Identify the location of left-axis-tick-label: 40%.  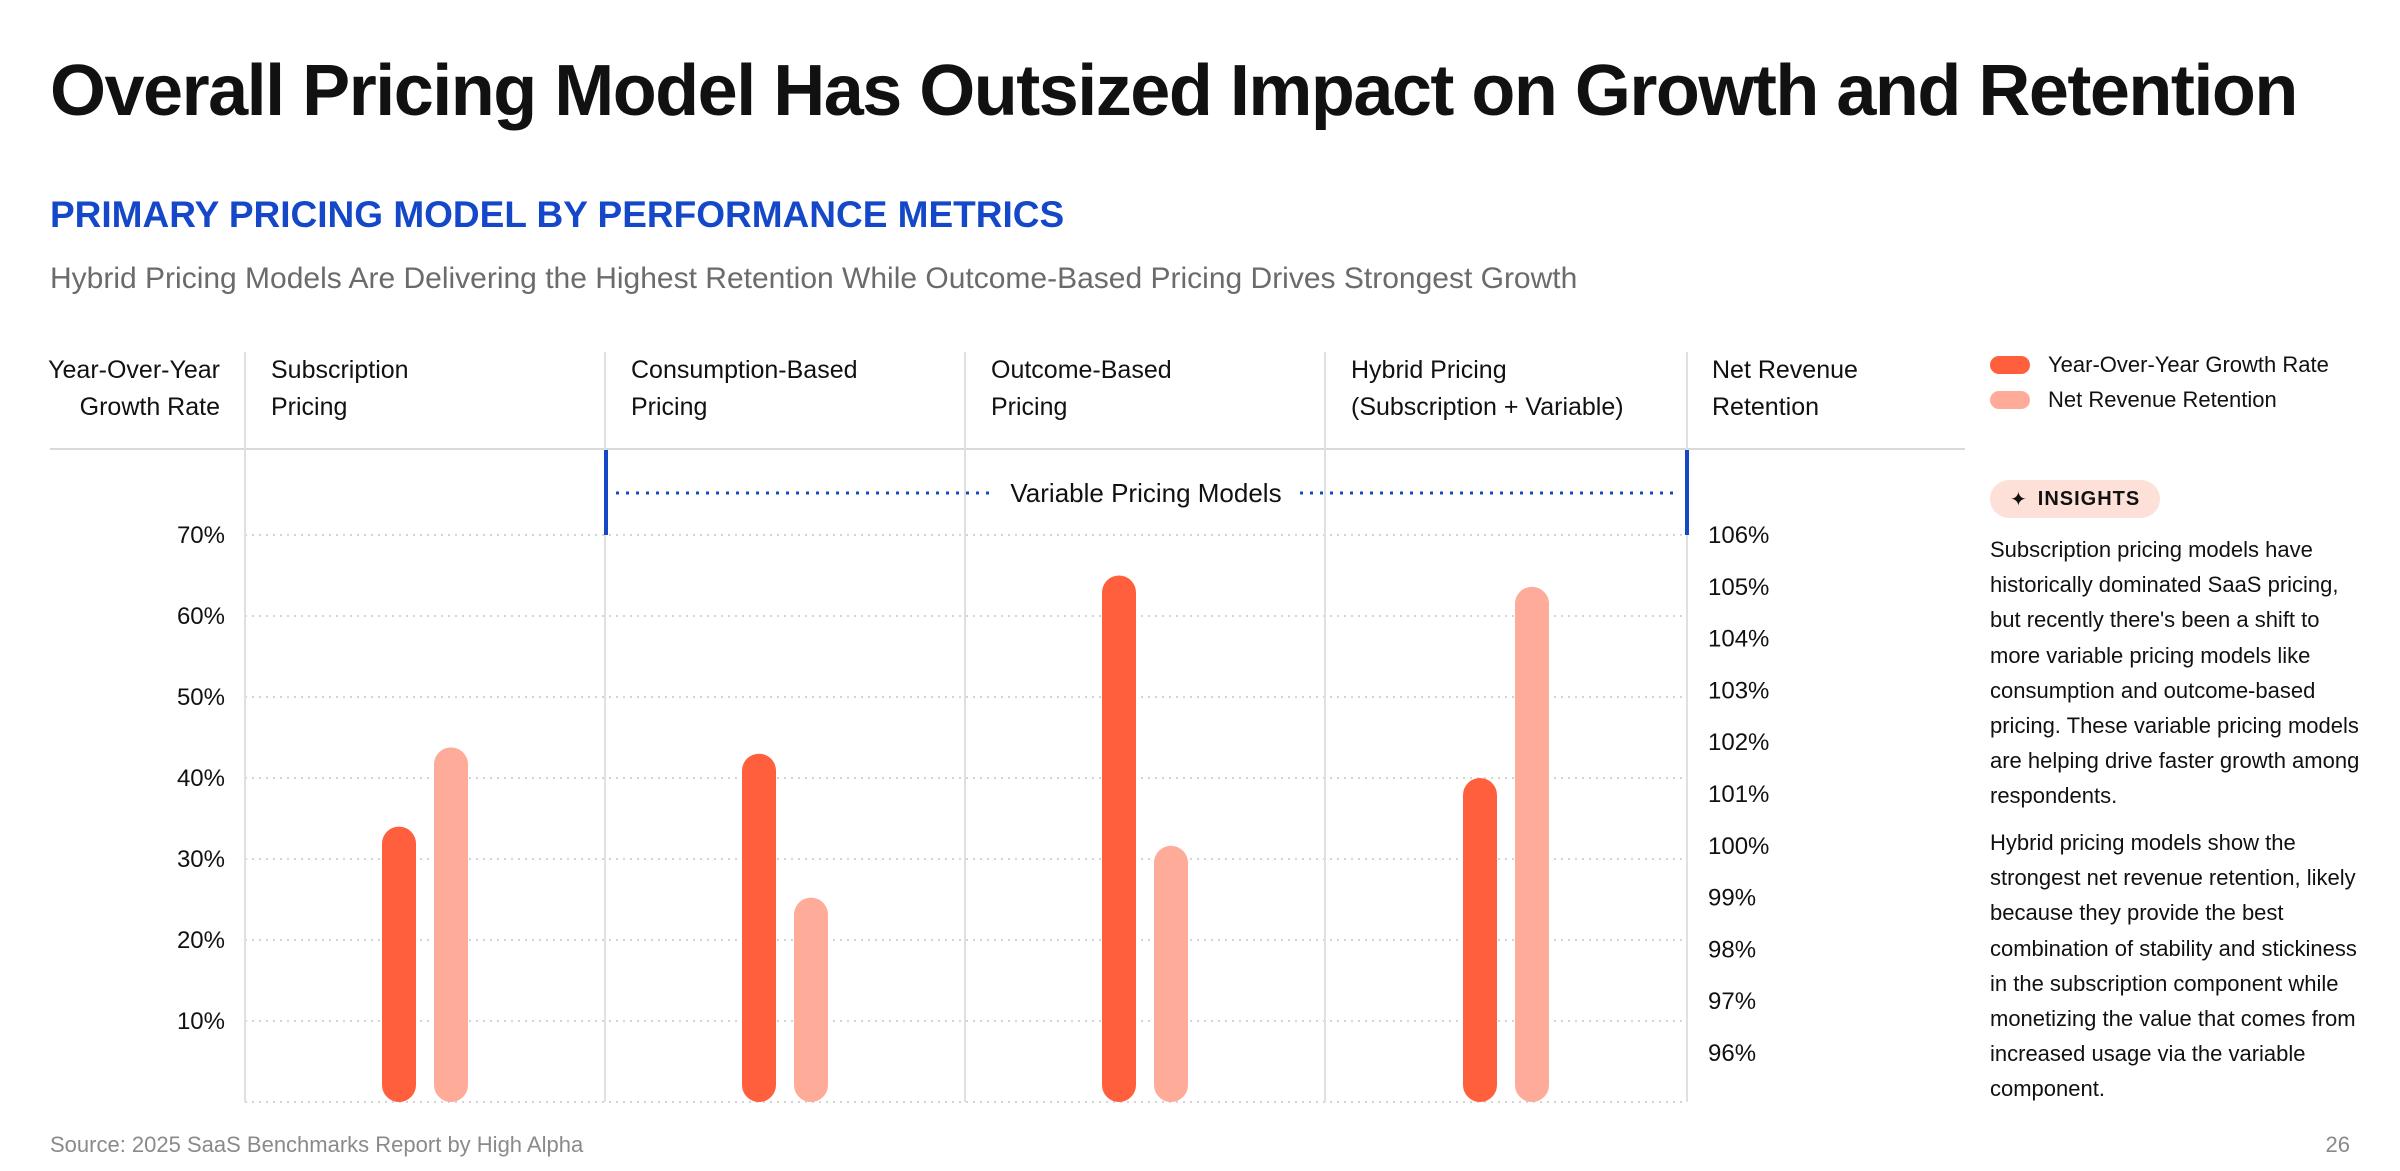
(201, 778).